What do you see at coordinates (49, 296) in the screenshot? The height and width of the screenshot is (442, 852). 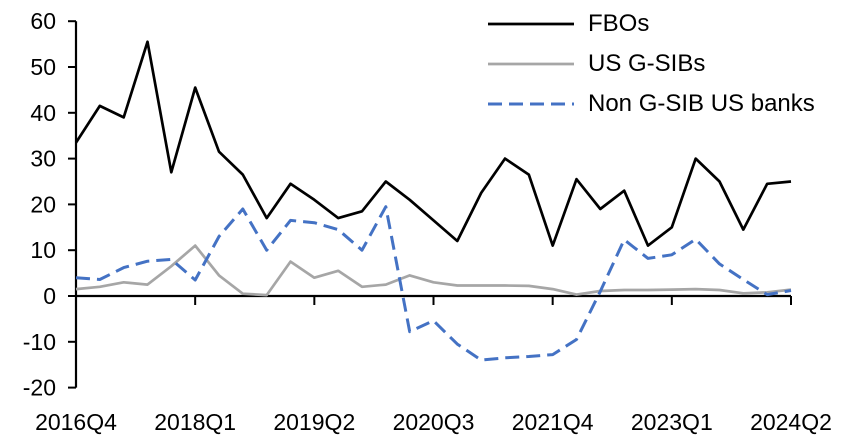 I see `y-axis-tick-label: 0` at bounding box center [49, 296].